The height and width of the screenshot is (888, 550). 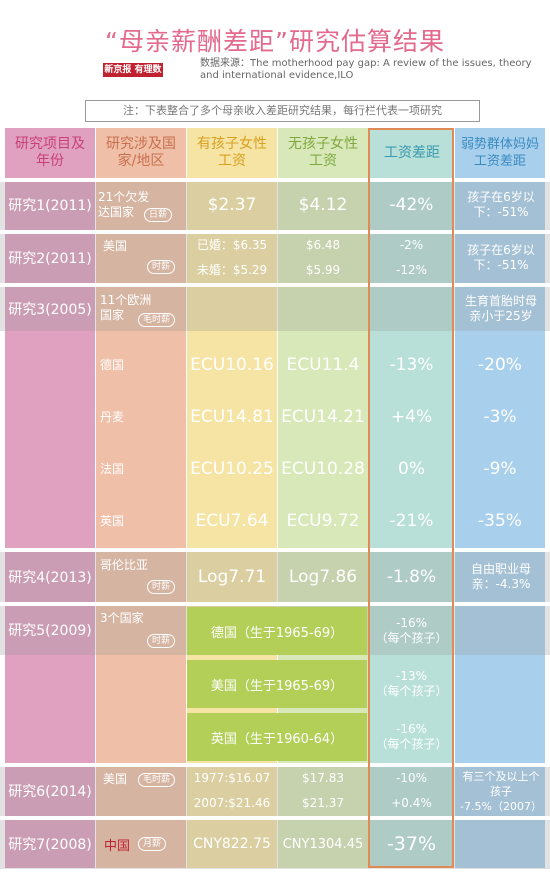 What do you see at coordinates (323, 245) in the screenshot?
I see `nonmom-wage: $6.48` at bounding box center [323, 245].